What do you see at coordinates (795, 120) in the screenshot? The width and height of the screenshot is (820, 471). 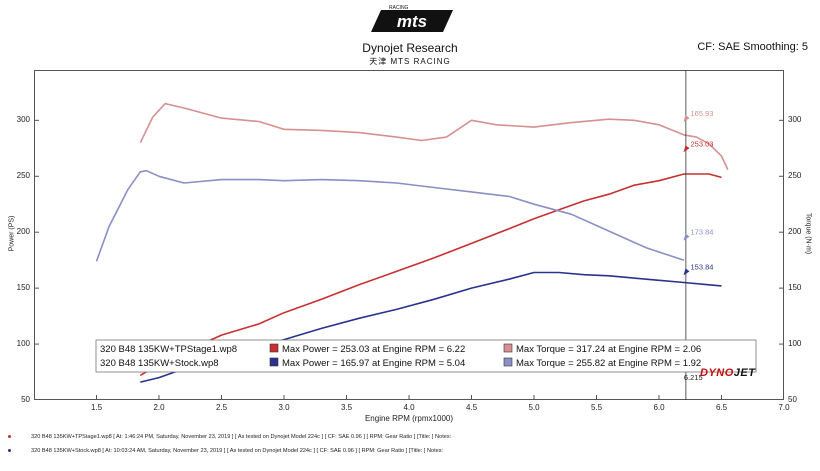 I see `y-right-tick-label: 300` at bounding box center [795, 120].